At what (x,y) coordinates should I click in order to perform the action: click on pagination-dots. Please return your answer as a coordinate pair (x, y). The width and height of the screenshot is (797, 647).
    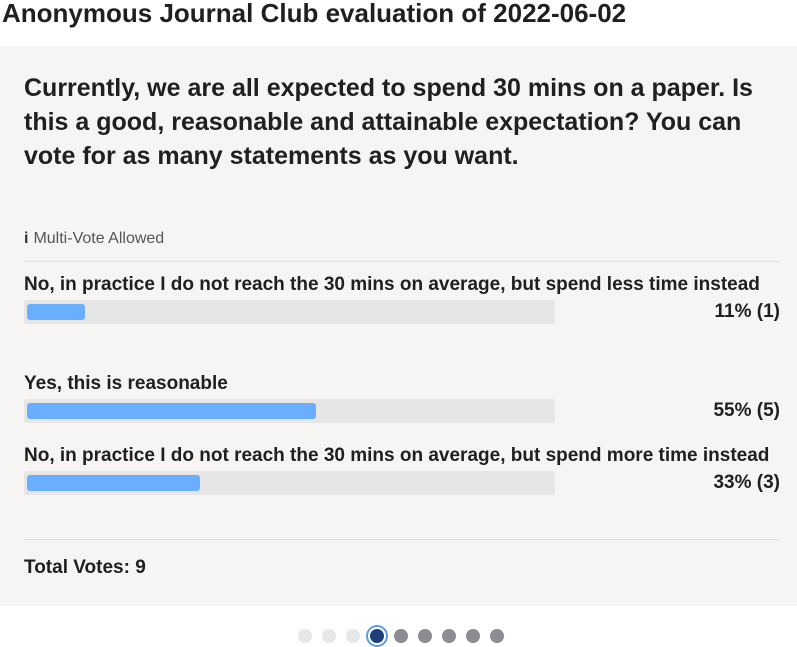
    Looking at the image, I should click on (406, 636).